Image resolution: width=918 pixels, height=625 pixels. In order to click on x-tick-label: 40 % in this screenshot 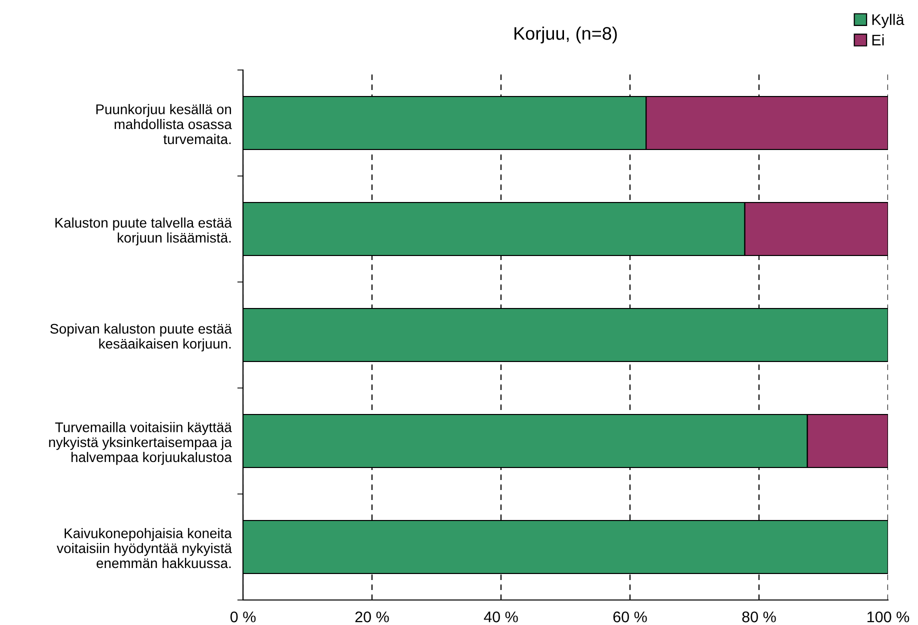, I will do `click(501, 617)`.